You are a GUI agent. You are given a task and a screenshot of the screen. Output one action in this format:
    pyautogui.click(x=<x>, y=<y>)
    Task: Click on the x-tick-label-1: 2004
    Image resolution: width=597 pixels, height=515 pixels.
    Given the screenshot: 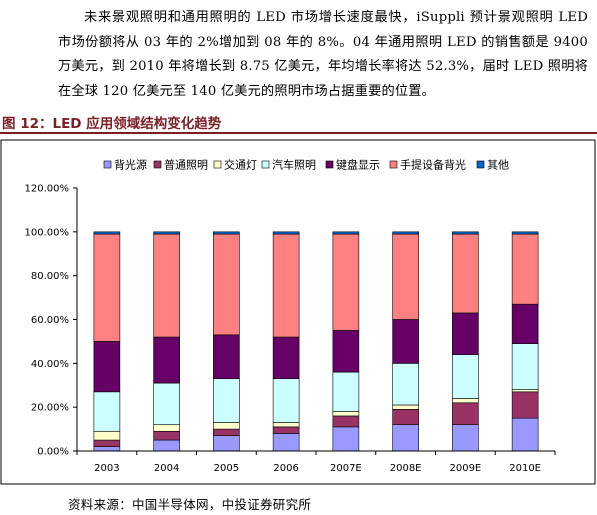 What is the action you would take?
    pyautogui.click(x=166, y=468)
    